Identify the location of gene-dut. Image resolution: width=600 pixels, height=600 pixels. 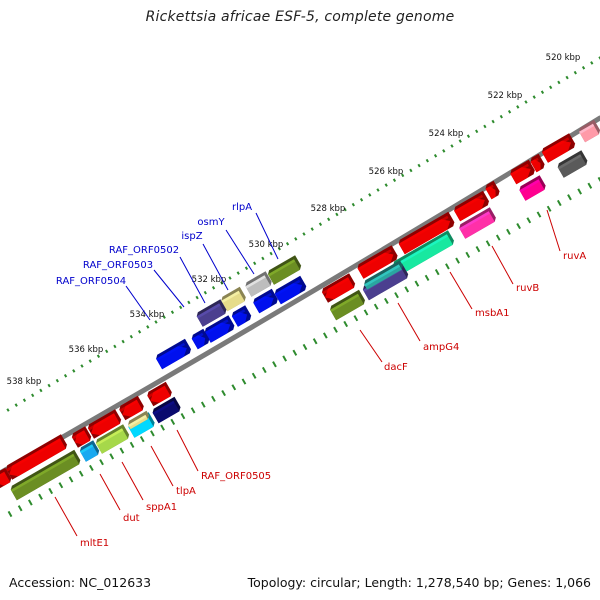
(89, 451).